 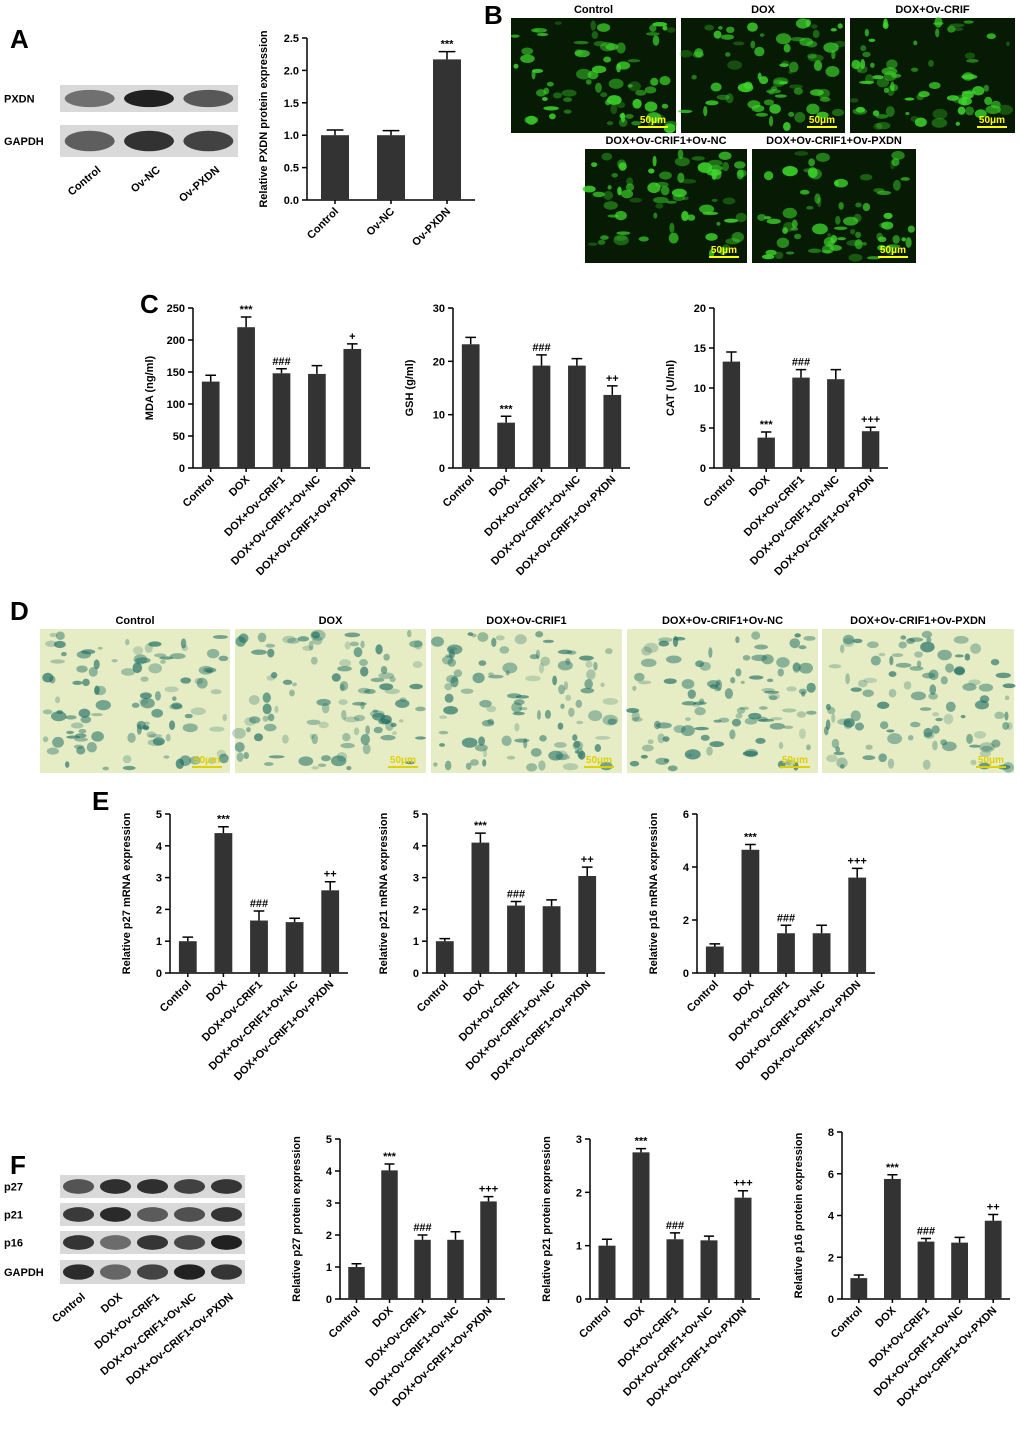 What do you see at coordinates (686, 868) in the screenshot?
I see `y-tick-label: 4` at bounding box center [686, 868].